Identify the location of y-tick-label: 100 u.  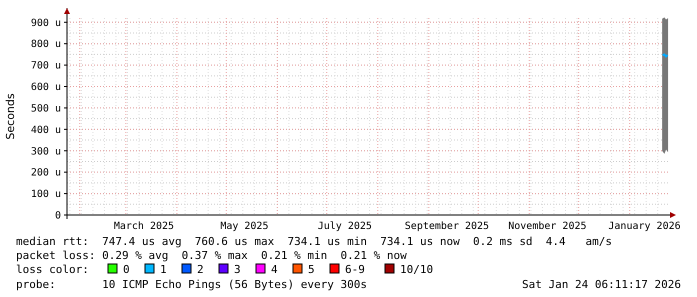
(45, 194).